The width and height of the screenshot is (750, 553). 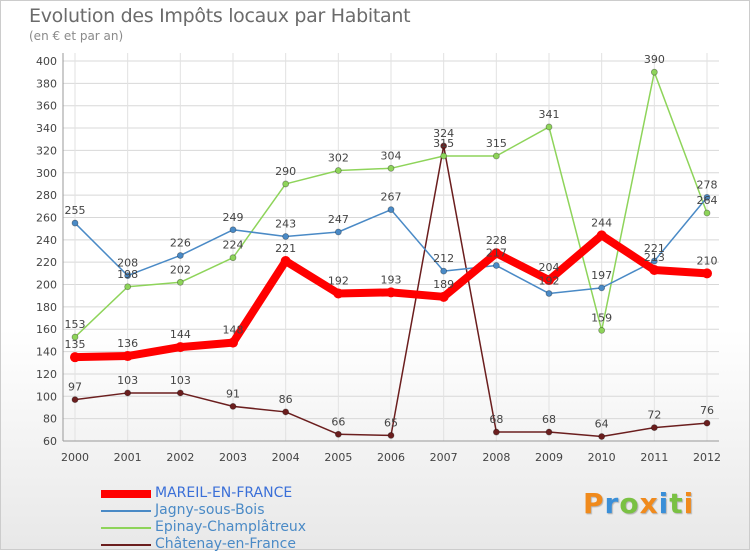 What do you see at coordinates (391, 155) in the screenshot?
I see `data-label: 304` at bounding box center [391, 155].